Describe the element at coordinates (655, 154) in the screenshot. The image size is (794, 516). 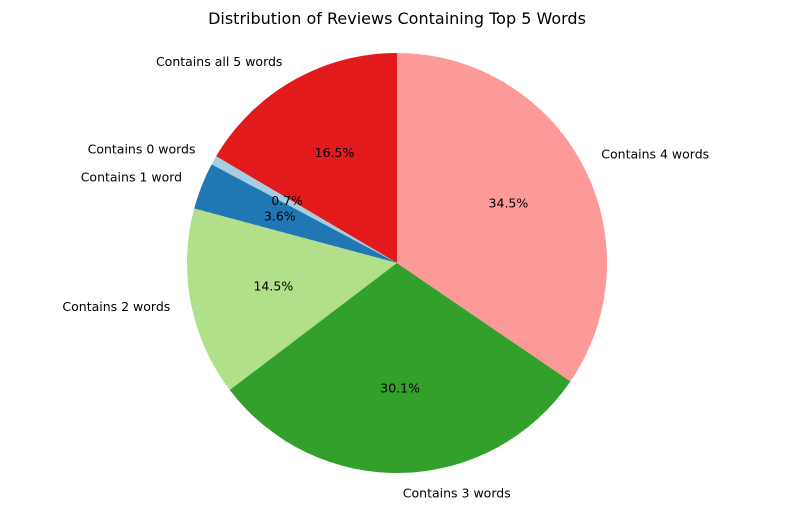
I see `slice-label-contains-4-words: Contains 4 words` at that location.